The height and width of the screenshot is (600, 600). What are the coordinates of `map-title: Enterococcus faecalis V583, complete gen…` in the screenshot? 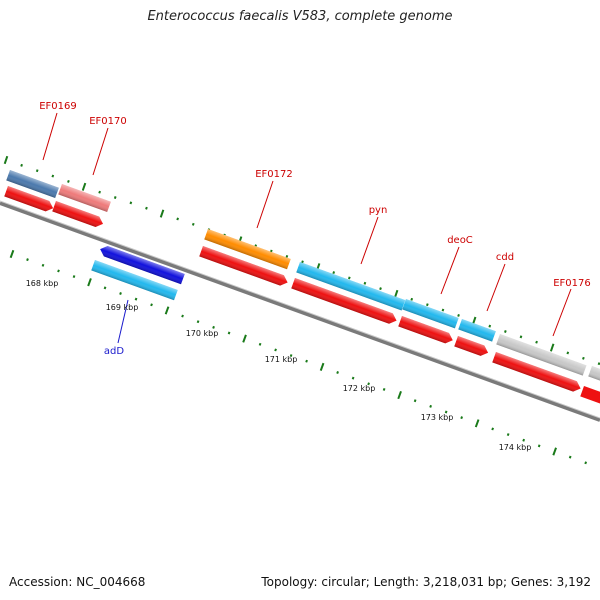 It's located at (300, 16).